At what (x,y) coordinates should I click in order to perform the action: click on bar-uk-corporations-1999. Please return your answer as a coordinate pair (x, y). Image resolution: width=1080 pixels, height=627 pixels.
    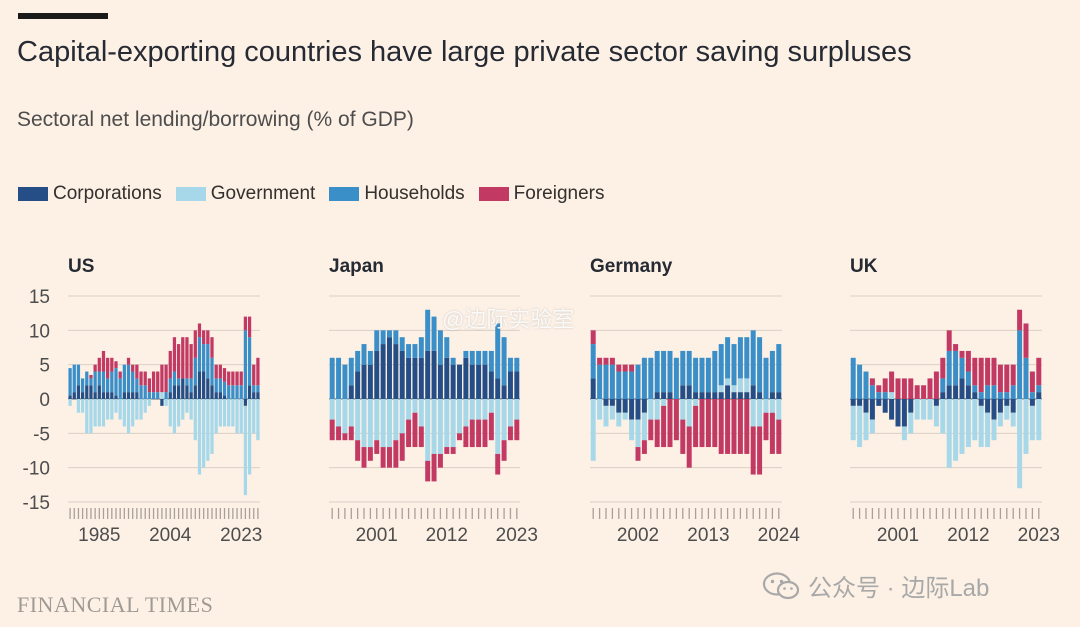
    Looking at the image, I should click on (885, 406).